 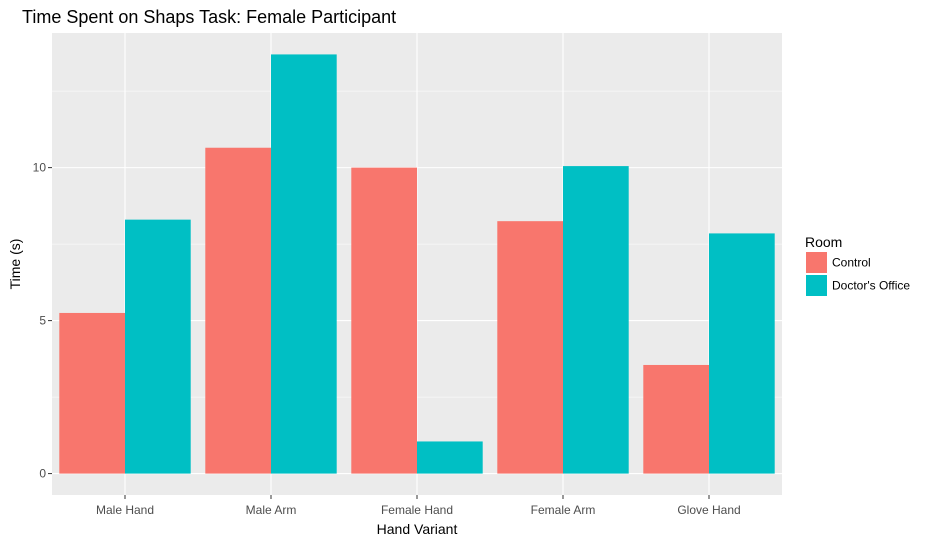 What do you see at coordinates (742, 353) in the screenshot?
I see `bar-glove-hand-doctor-s-office` at bounding box center [742, 353].